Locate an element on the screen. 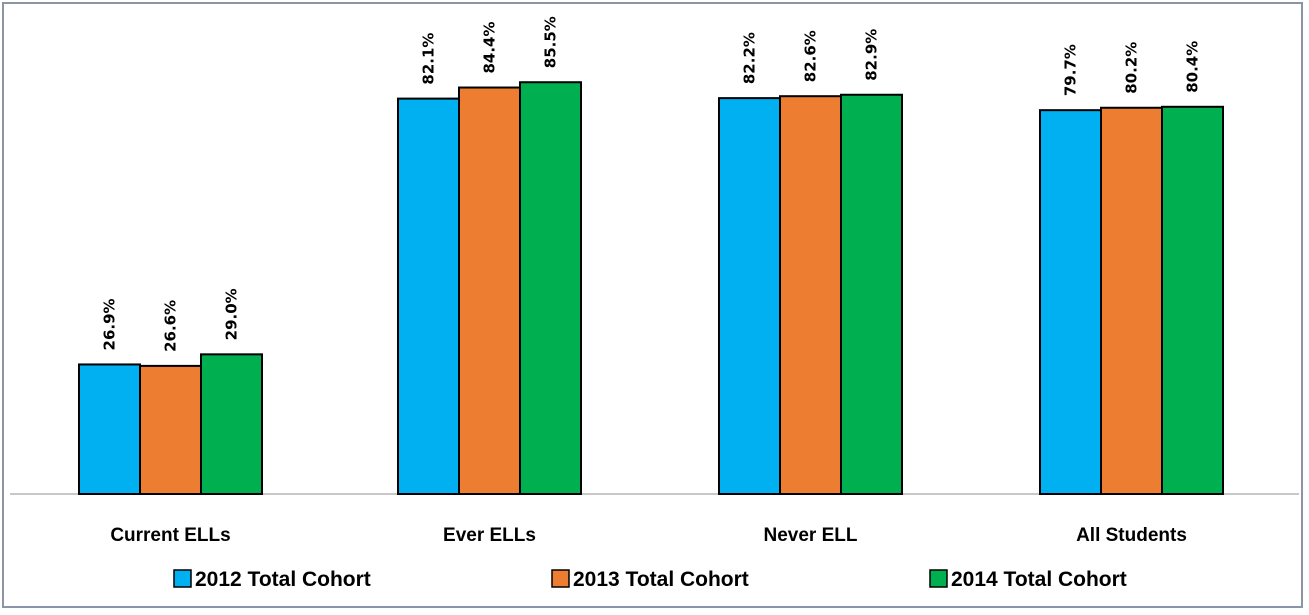 The width and height of the screenshot is (1309, 615). data-label-current-ells-2013-total-cohort: 26.6% is located at coordinates (171, 326).